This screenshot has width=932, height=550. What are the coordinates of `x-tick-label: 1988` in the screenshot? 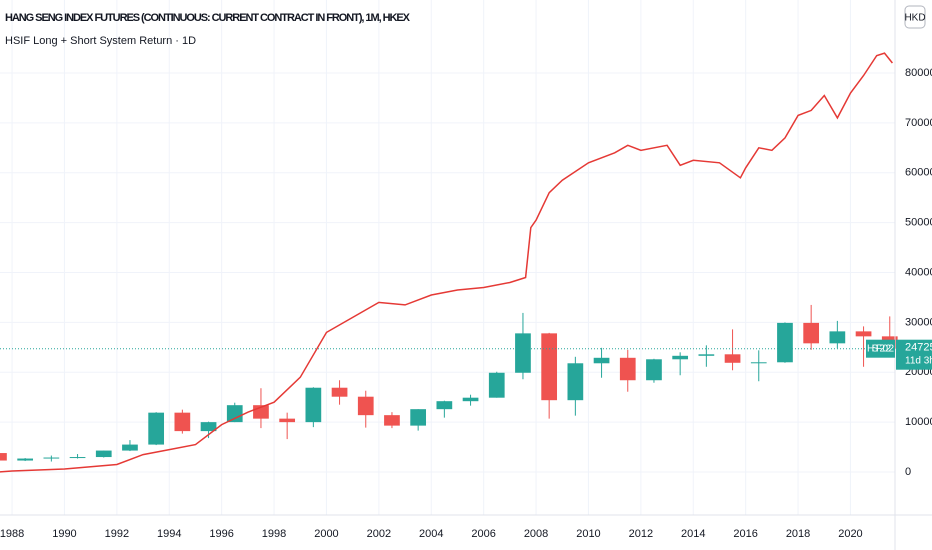 It's located at (12, 534).